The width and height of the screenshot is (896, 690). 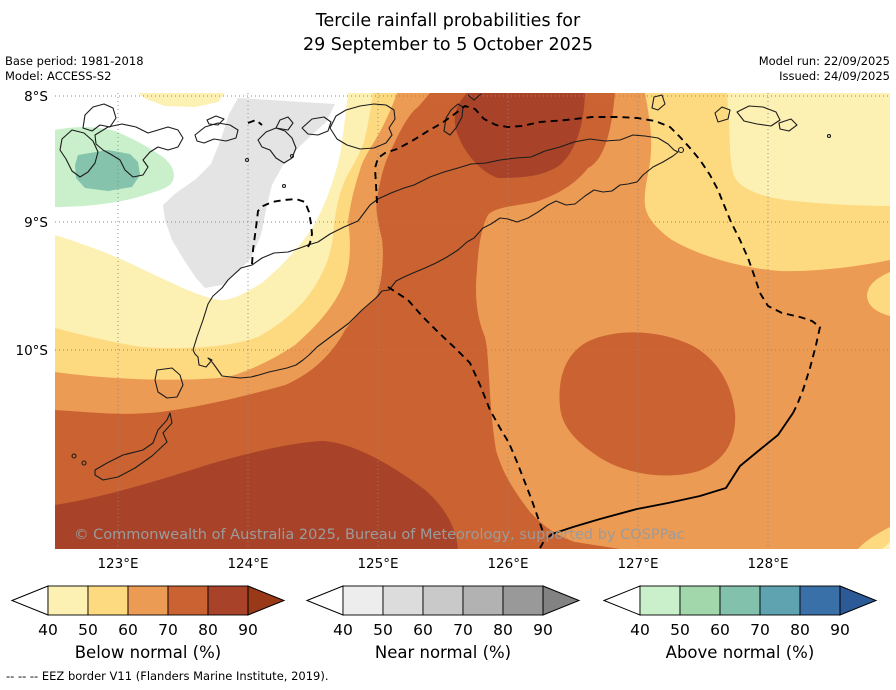 I want to click on lat-tick-8°S: 8°S, so click(x=36, y=97).